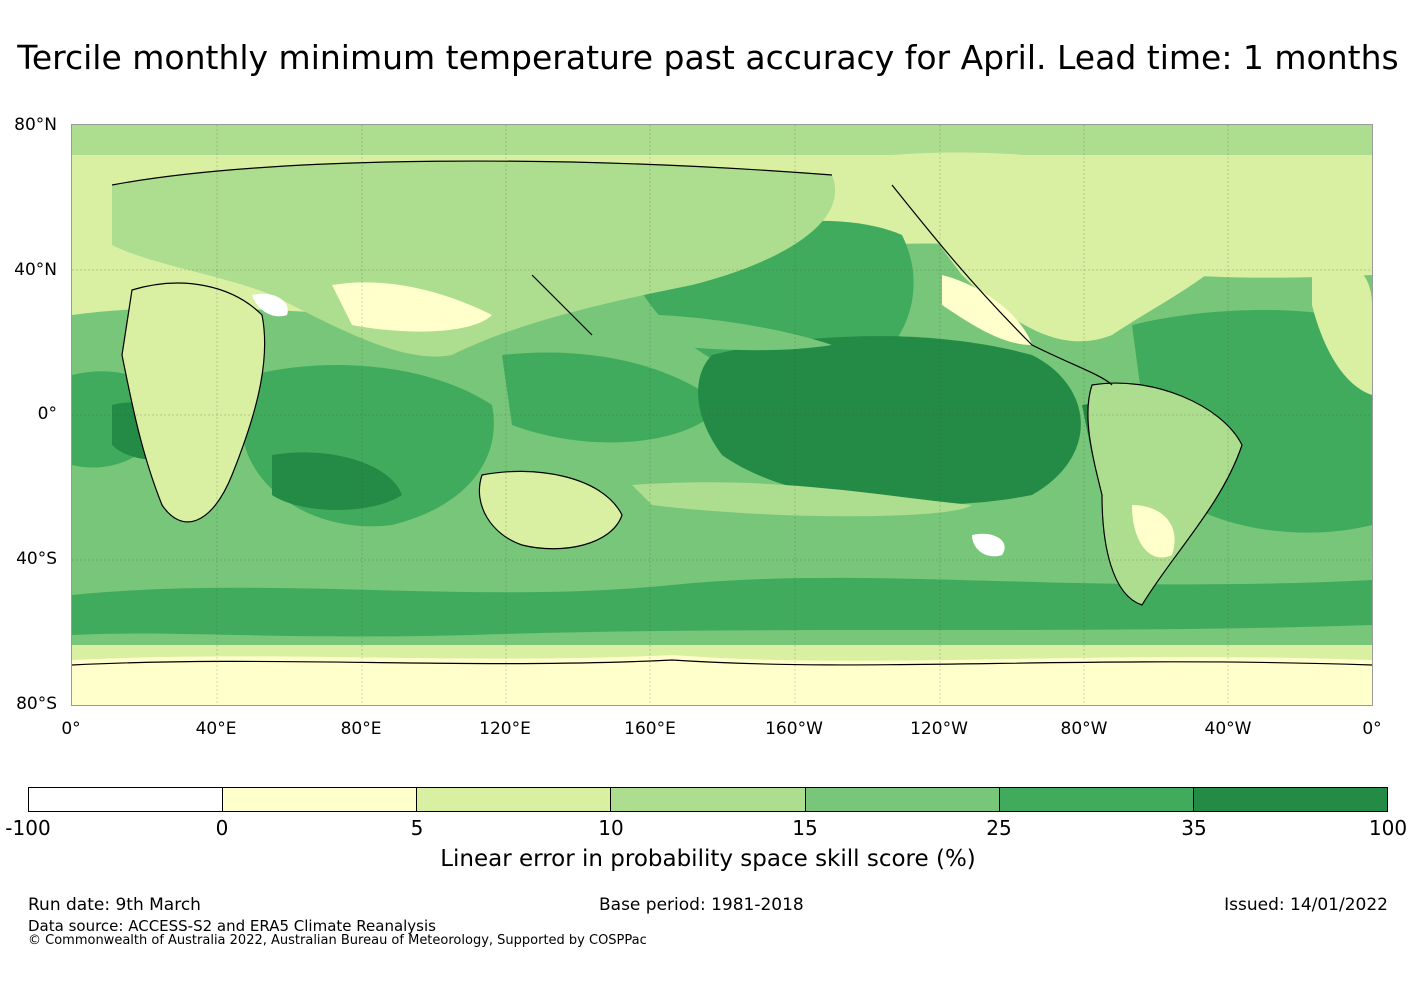 The height and width of the screenshot is (990, 1416). Describe the element at coordinates (1306, 905) in the screenshot. I see `issued-date: Issued: 14/01/2022` at that location.